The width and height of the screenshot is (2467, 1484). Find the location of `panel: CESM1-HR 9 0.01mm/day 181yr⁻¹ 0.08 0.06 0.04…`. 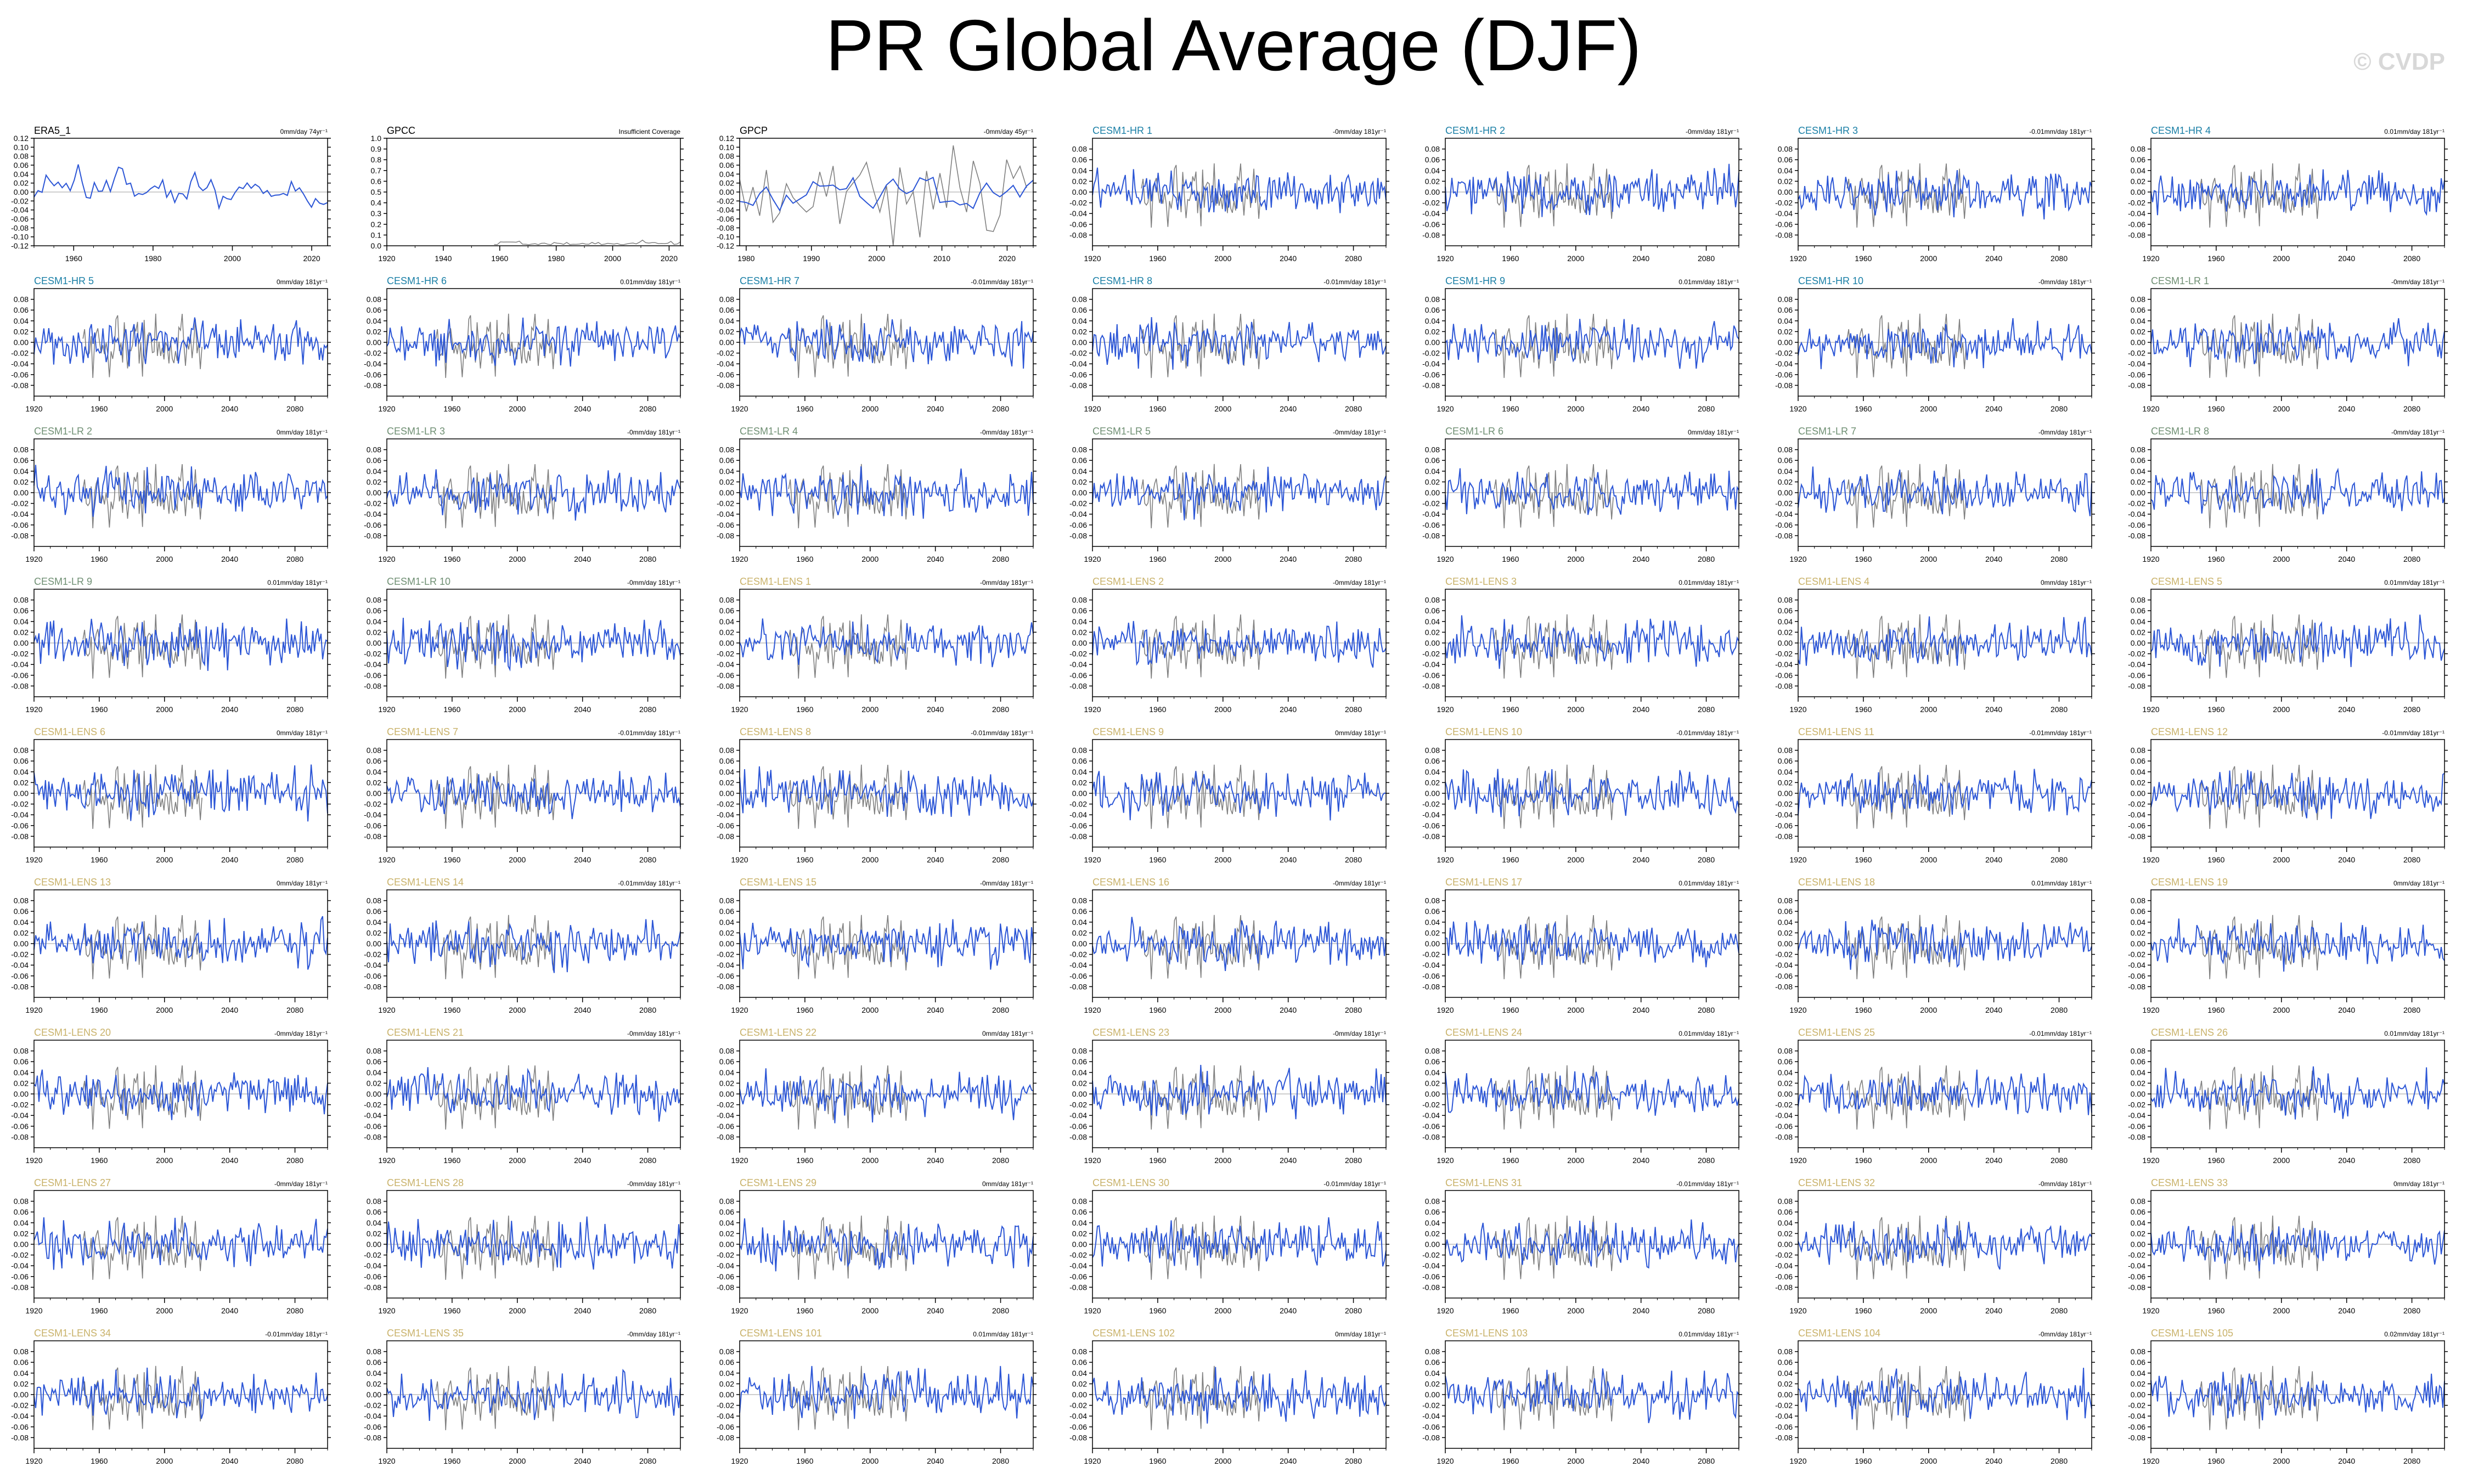

panel: CESM1-HR 9 0.01mm/day 181yr⁻¹ 0.08 0.06 0.04… is located at coordinates (1582, 344).